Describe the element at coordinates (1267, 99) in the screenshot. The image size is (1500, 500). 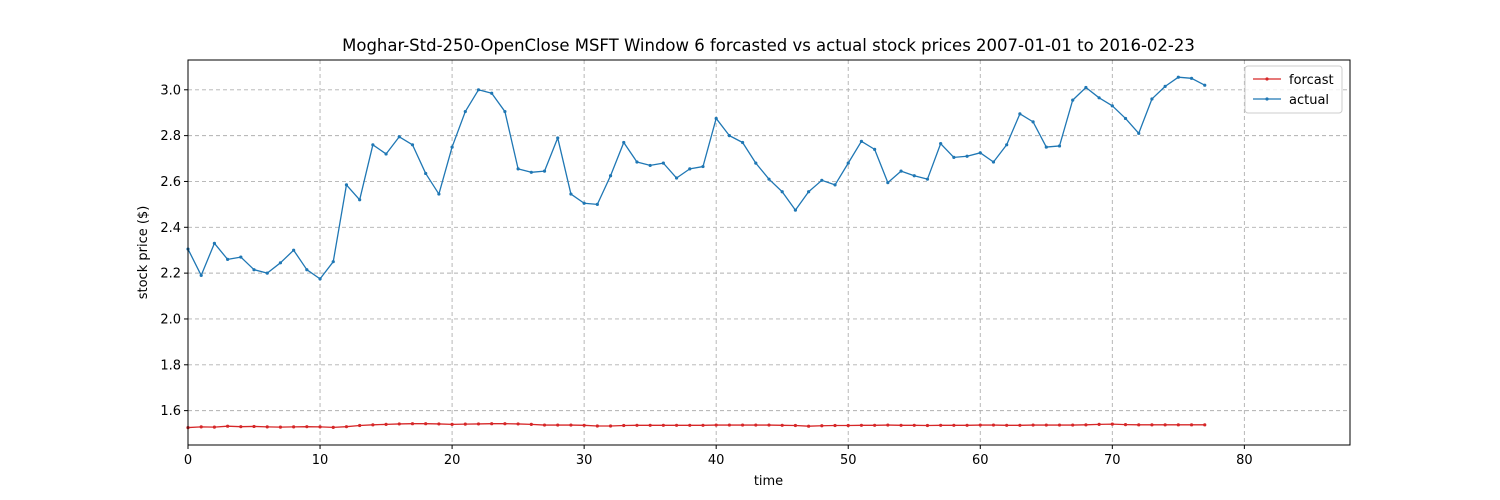
I see `legend-marker-actual` at that location.